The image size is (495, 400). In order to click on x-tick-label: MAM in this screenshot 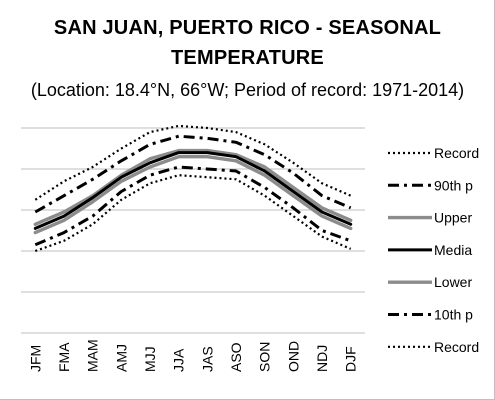, I will do `click(93, 355)`.